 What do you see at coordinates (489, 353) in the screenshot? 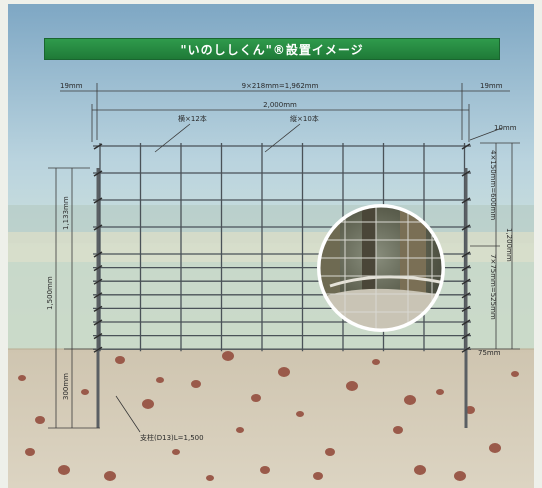
I see `bottom-gap-label: 75mm` at bounding box center [489, 353].